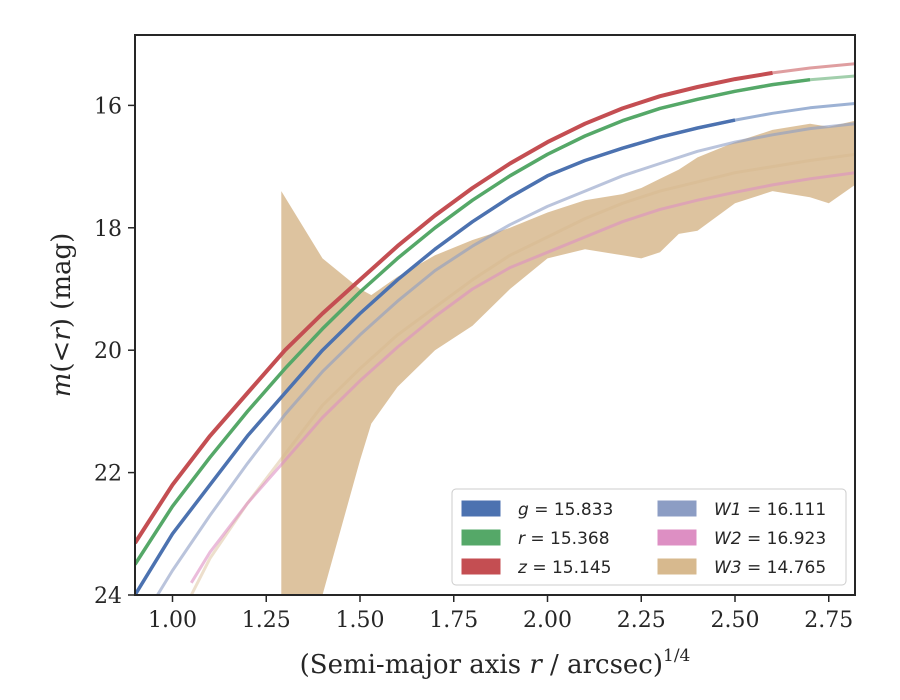  I want to click on x-tick-label: 2.75, so click(828, 620).